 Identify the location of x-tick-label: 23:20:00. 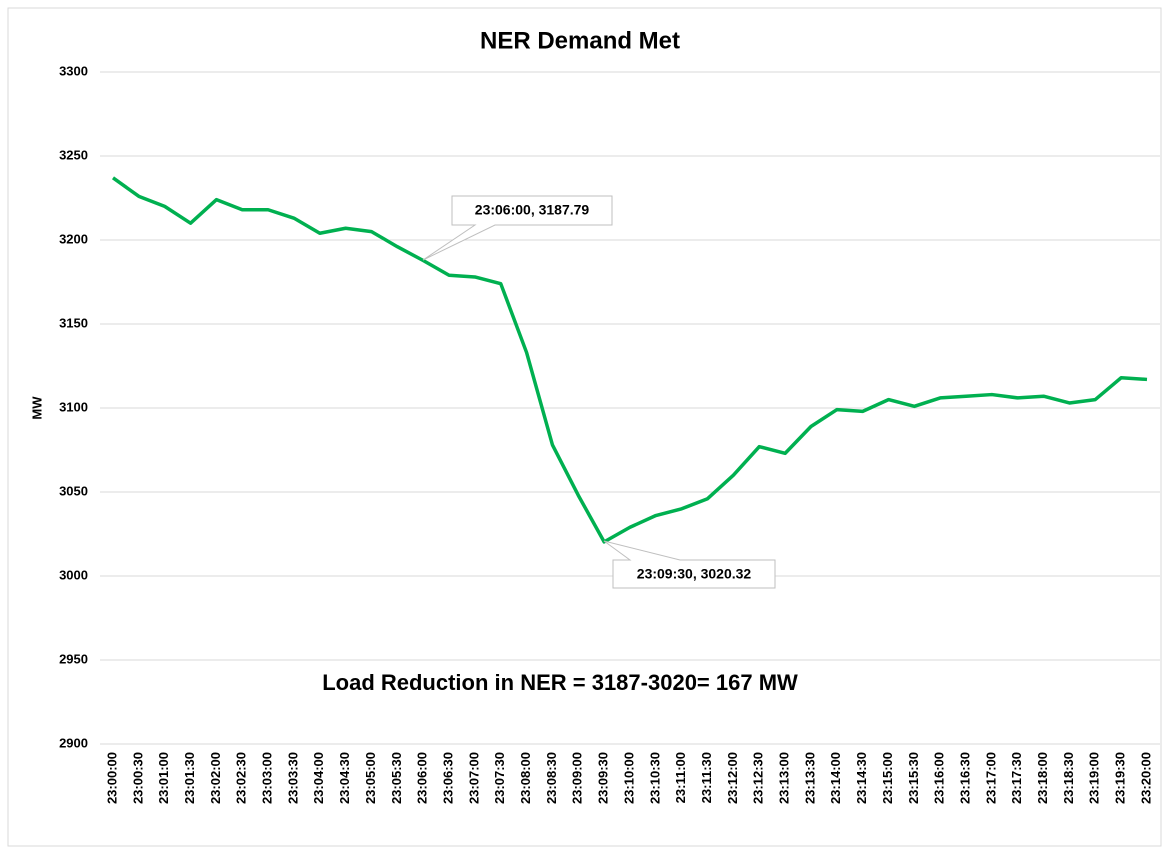
(1145, 778).